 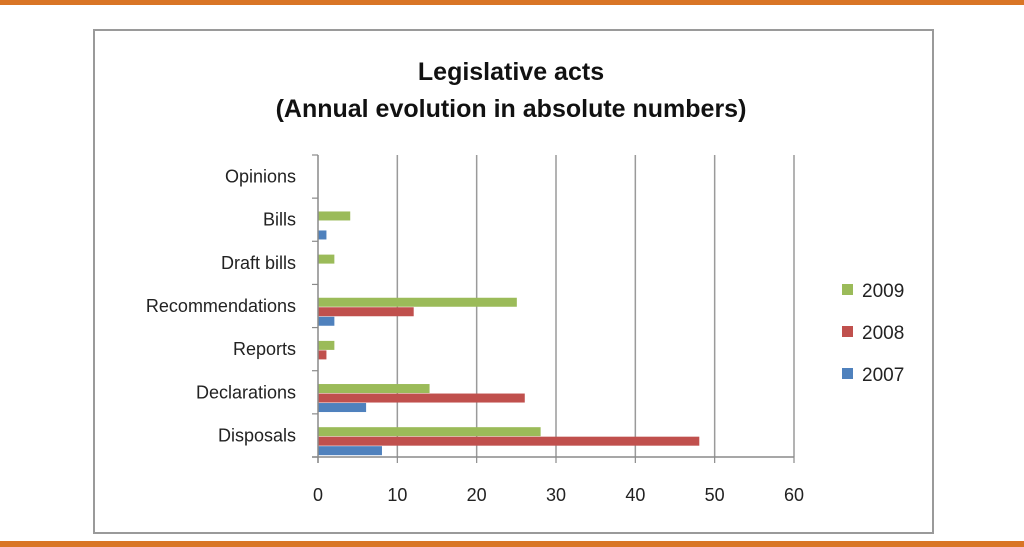 What do you see at coordinates (883, 291) in the screenshot?
I see `legend-label-2009: 2009` at bounding box center [883, 291].